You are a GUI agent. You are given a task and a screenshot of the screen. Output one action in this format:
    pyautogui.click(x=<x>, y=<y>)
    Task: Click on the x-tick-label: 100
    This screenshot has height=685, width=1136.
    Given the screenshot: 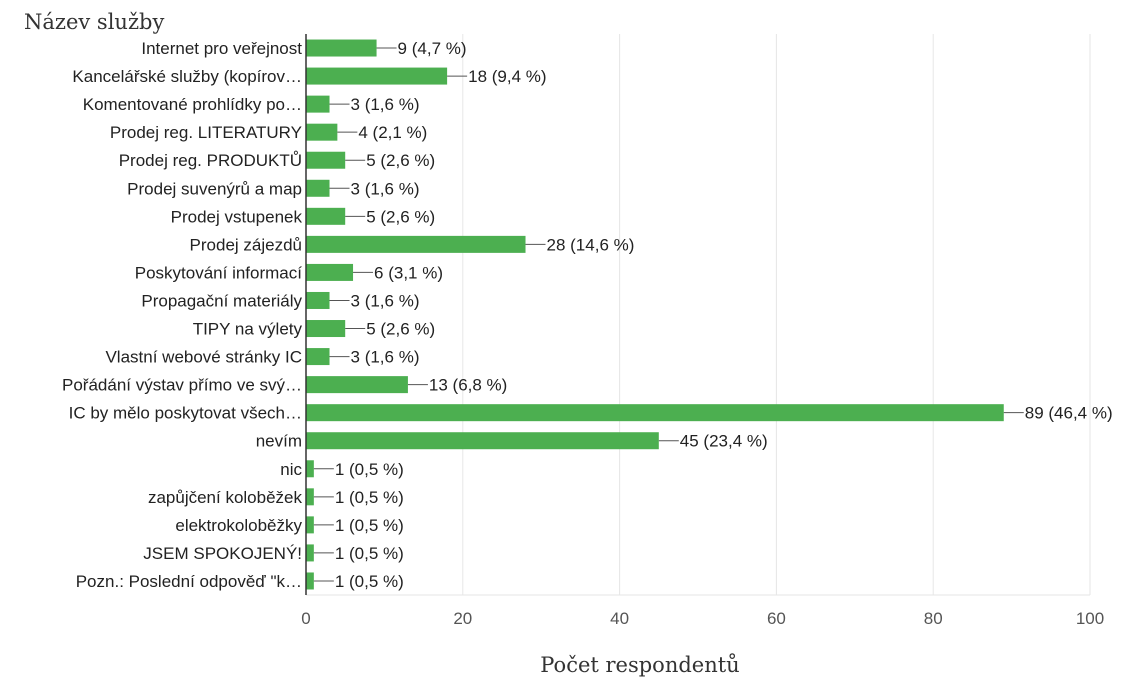 What is the action you would take?
    pyautogui.click(x=1090, y=618)
    